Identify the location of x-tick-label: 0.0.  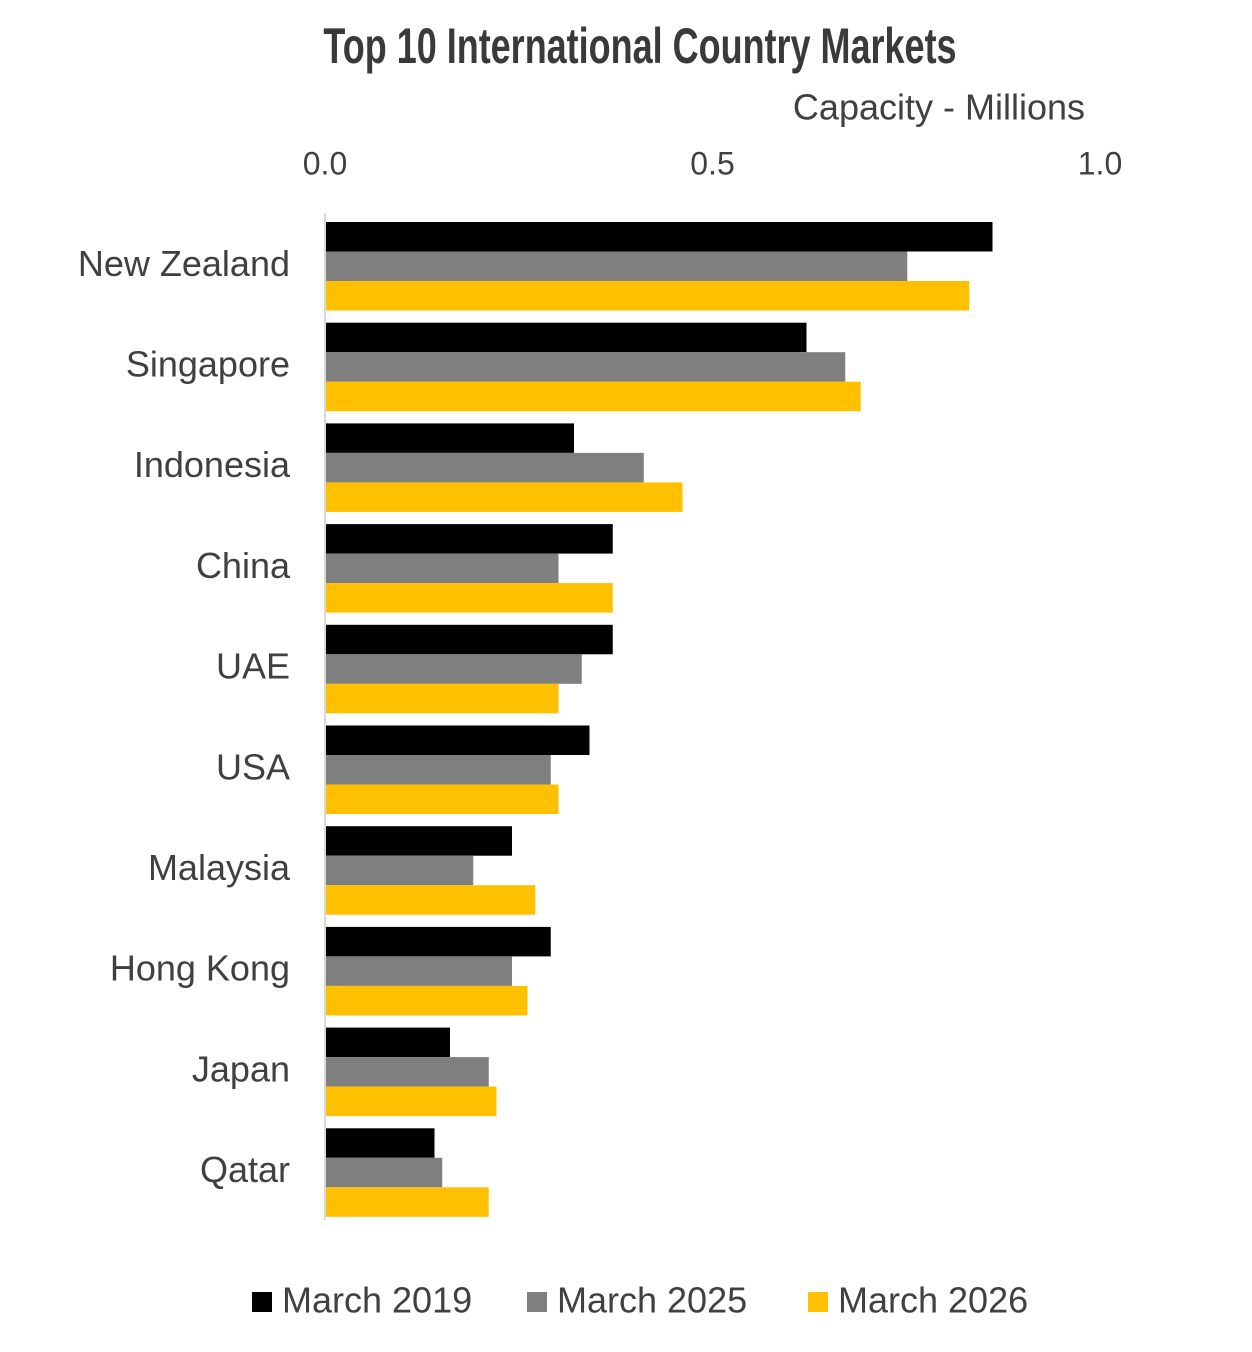
(325, 163).